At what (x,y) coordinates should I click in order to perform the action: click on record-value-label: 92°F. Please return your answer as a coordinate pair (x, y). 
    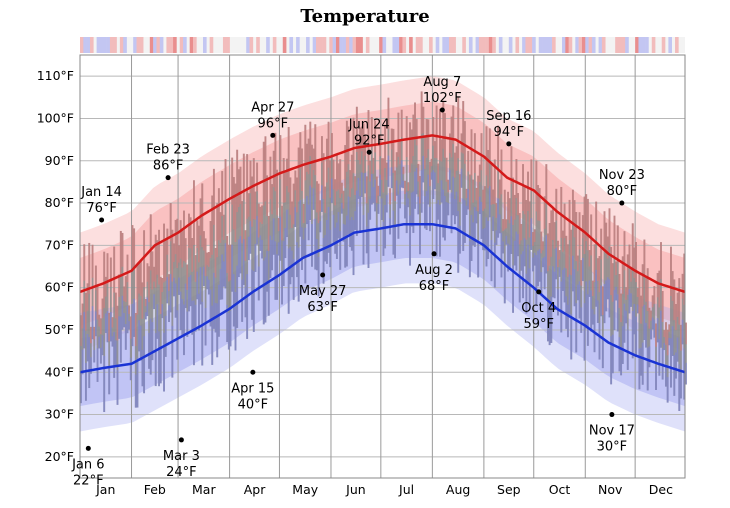
    Looking at the image, I should click on (369, 140).